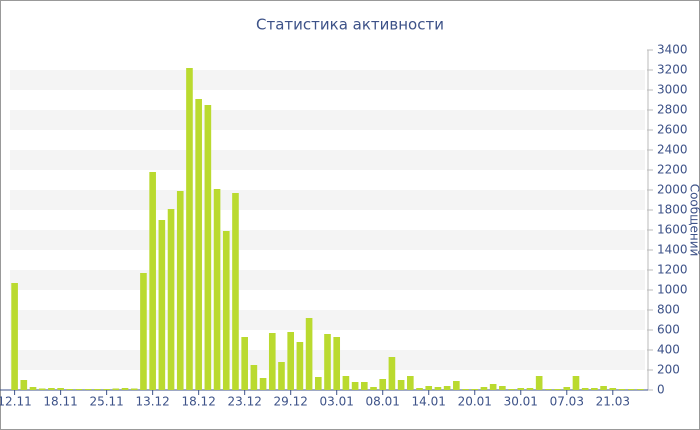  Describe the element at coordinates (672, 90) in the screenshot. I see `y-tick-label: 3000` at that location.